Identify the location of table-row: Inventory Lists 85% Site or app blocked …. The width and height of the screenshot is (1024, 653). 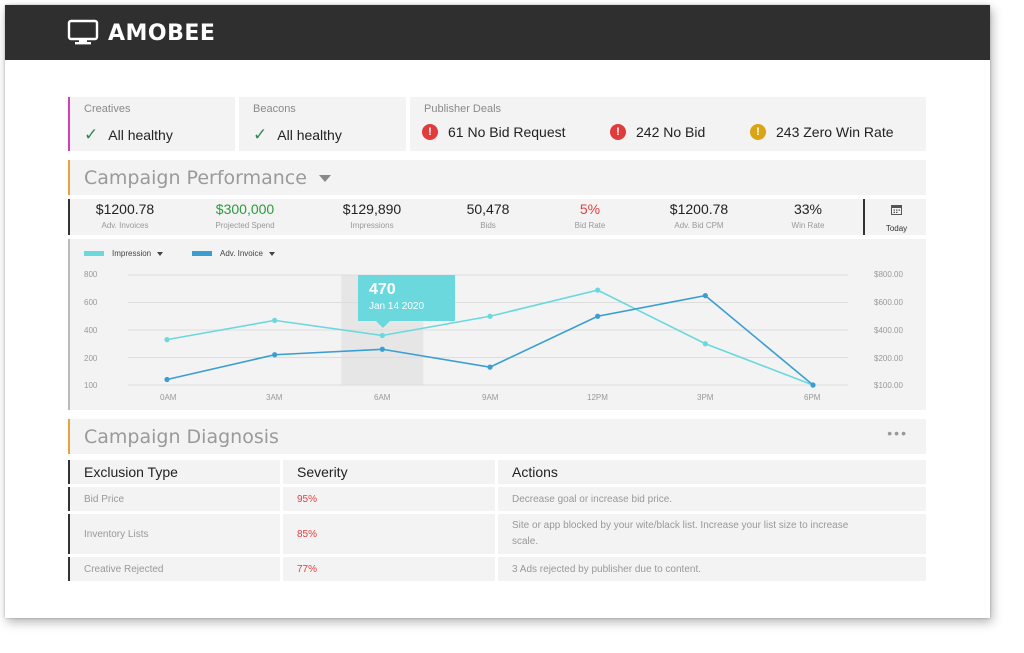
(497, 534).